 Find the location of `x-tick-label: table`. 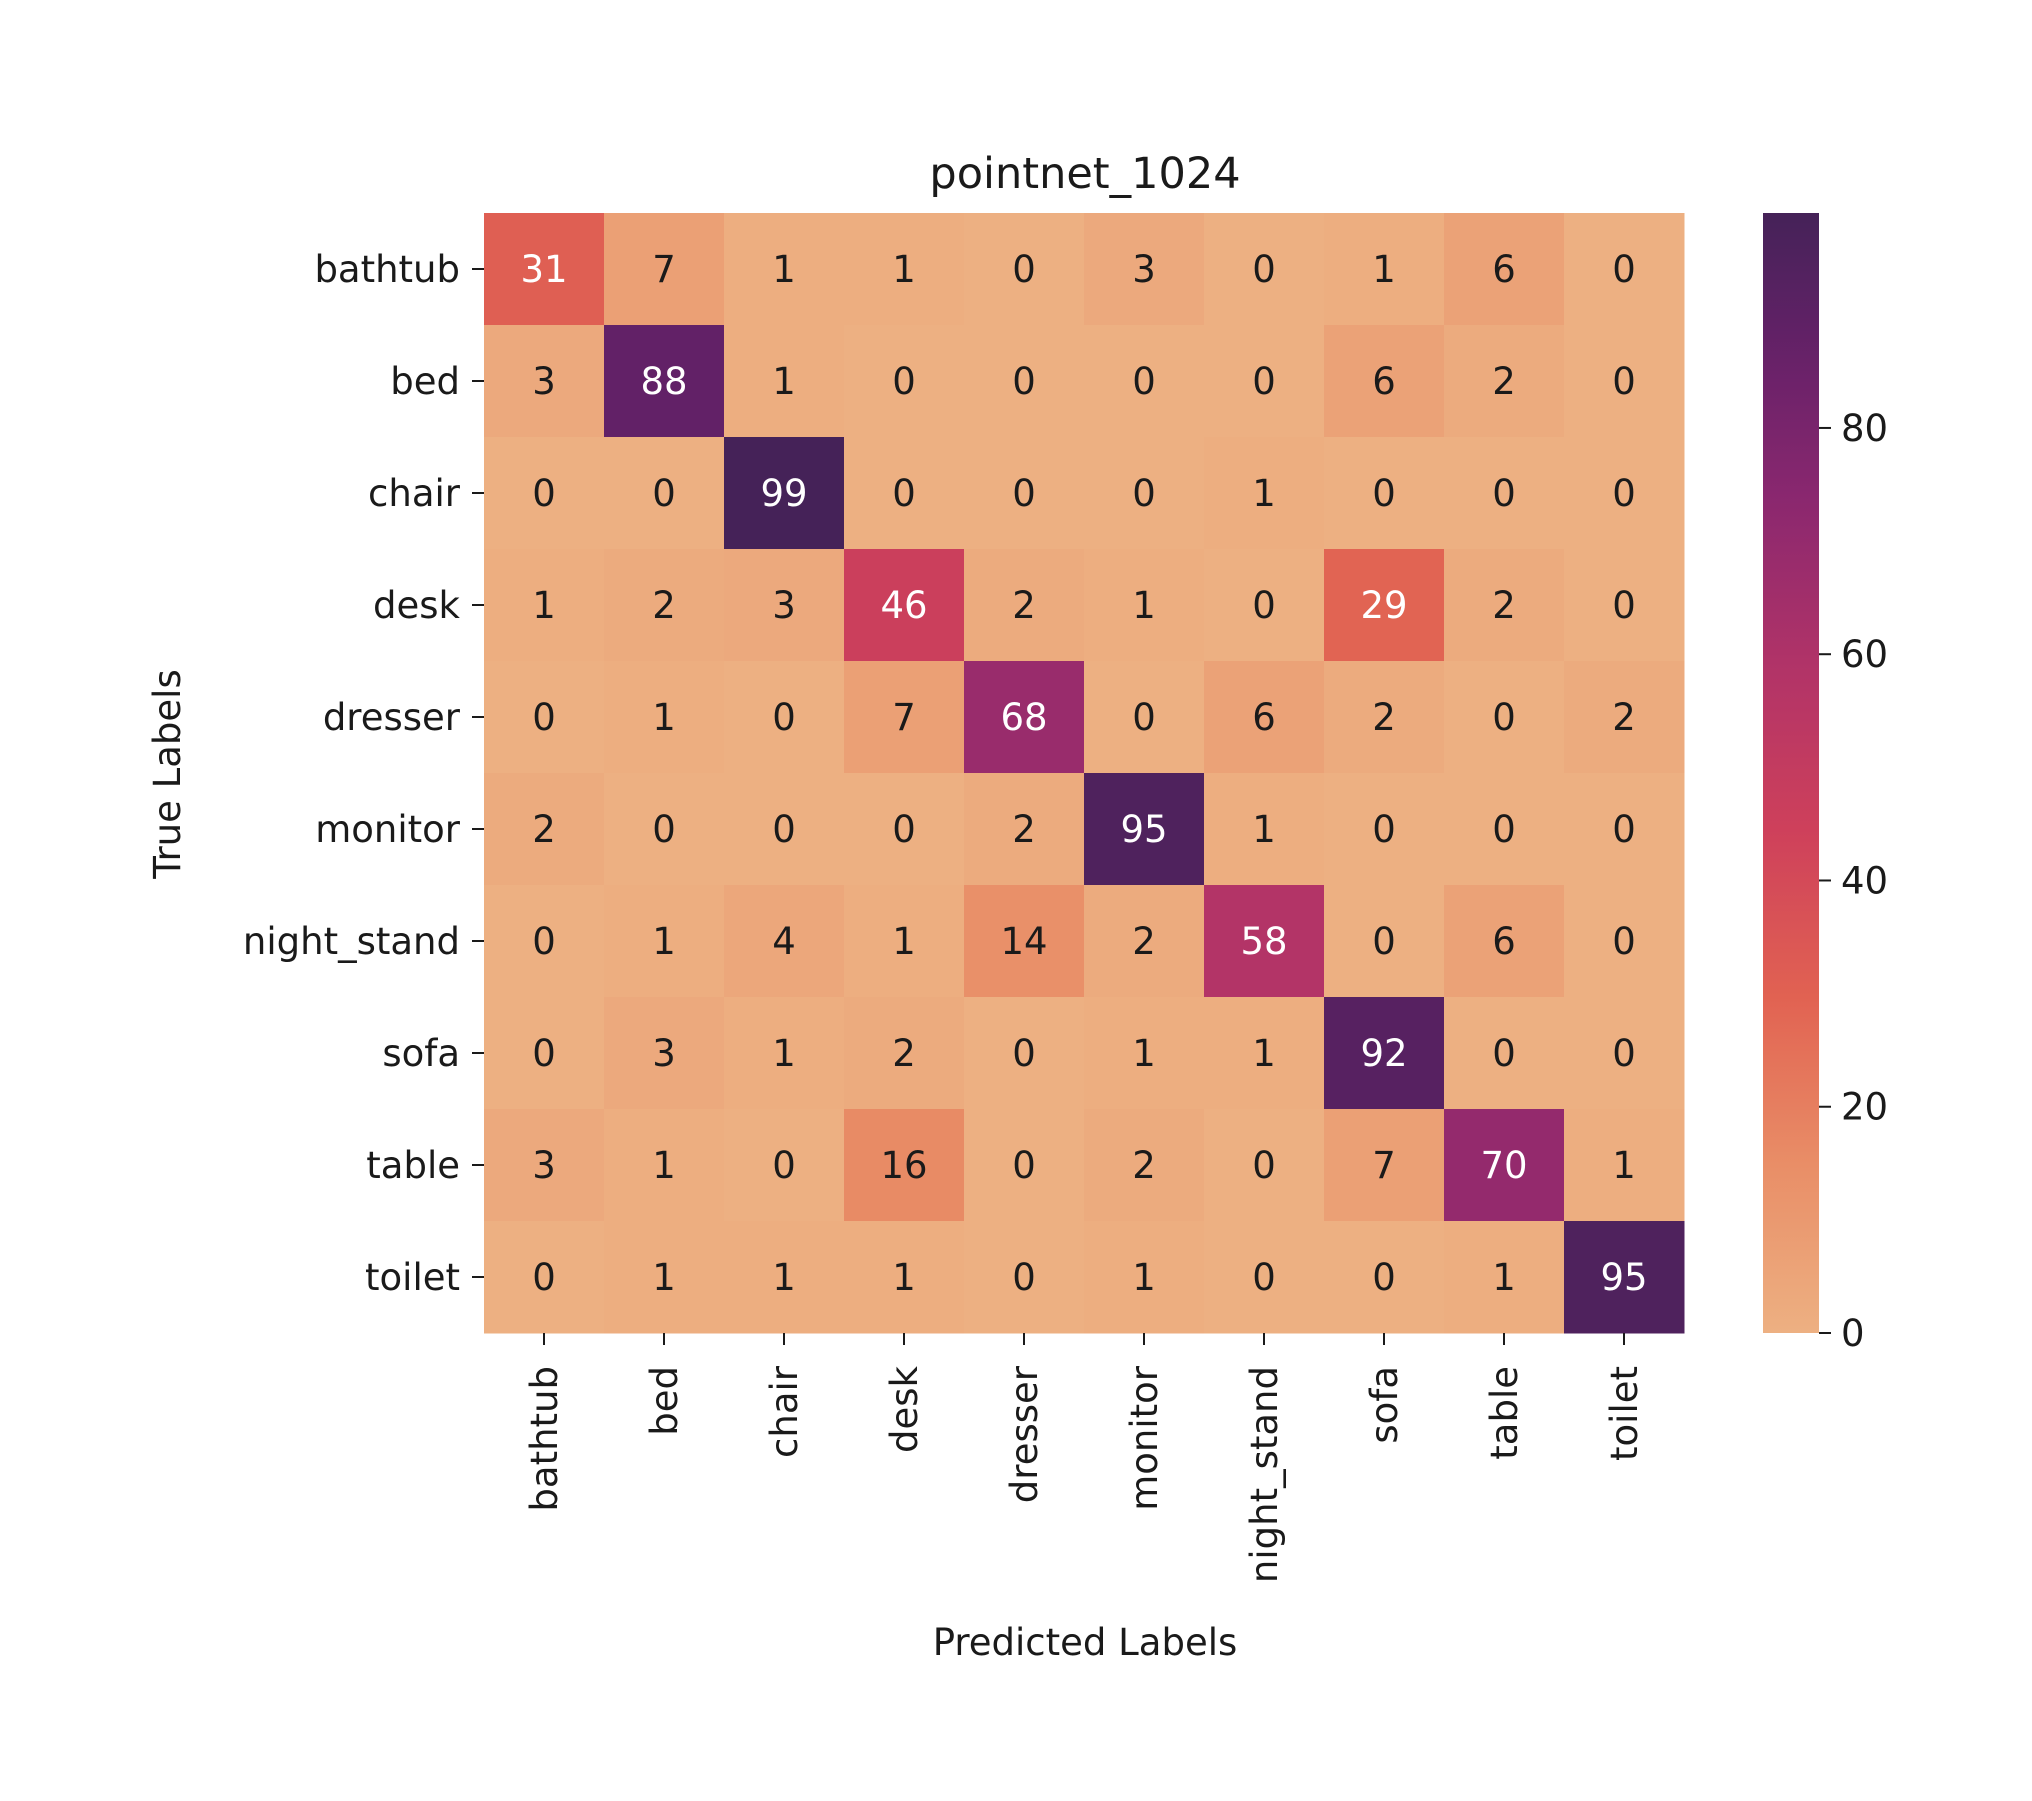

x-tick-label: table is located at coordinates (1504, 1413).